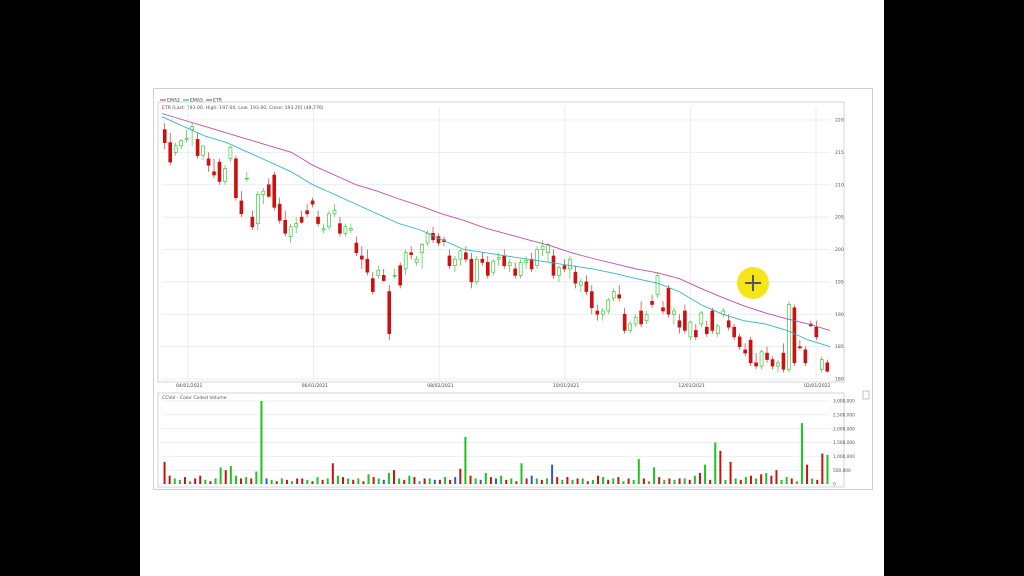 Image resolution: width=1024 pixels, height=576 pixels. I want to click on pane-menu-button, so click(866, 395).